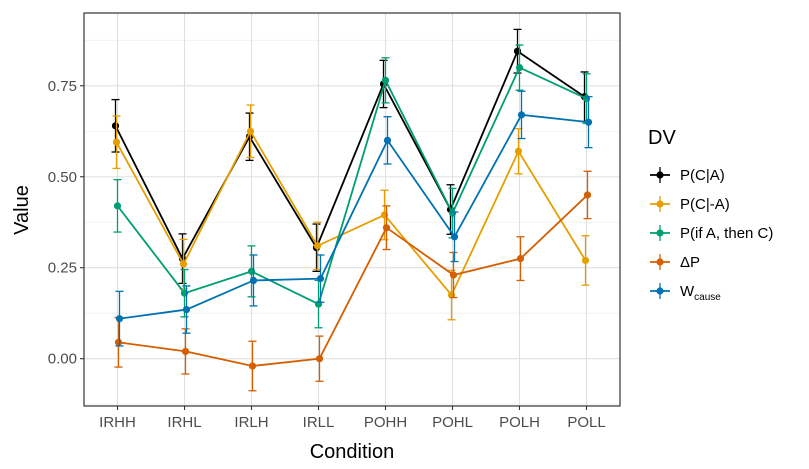  I want to click on legend-entry: P(C|A), so click(687, 175).